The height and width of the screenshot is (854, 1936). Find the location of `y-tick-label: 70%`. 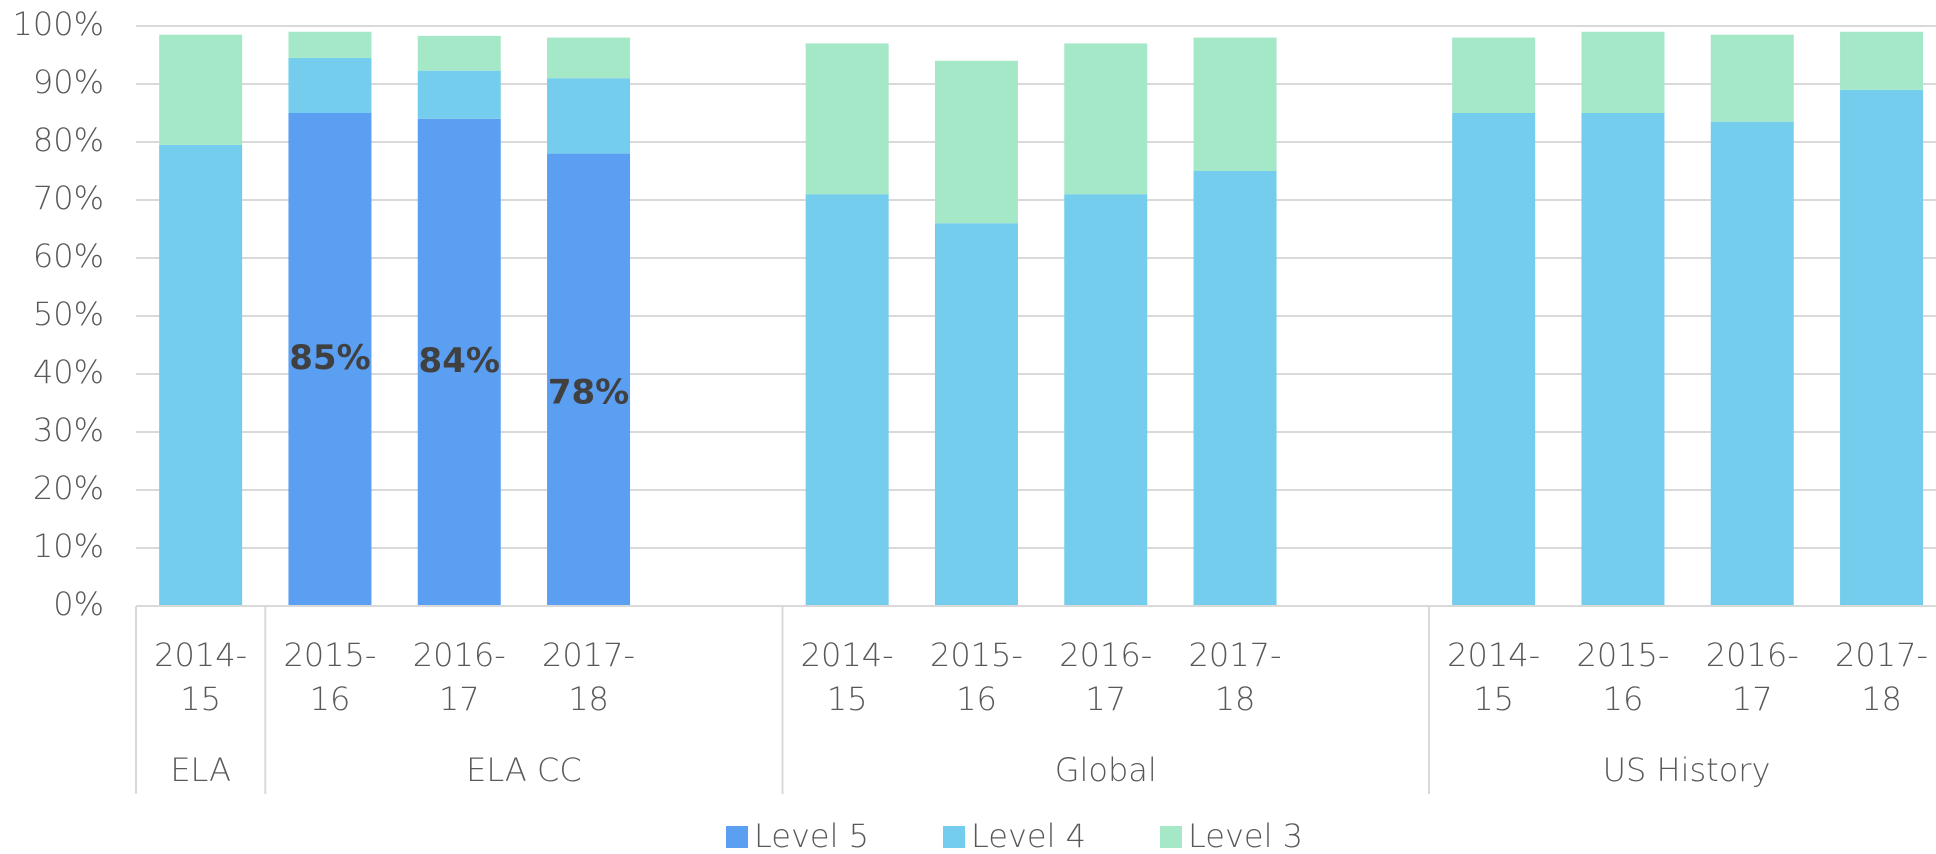

y-tick-label: 70% is located at coordinates (68, 198).